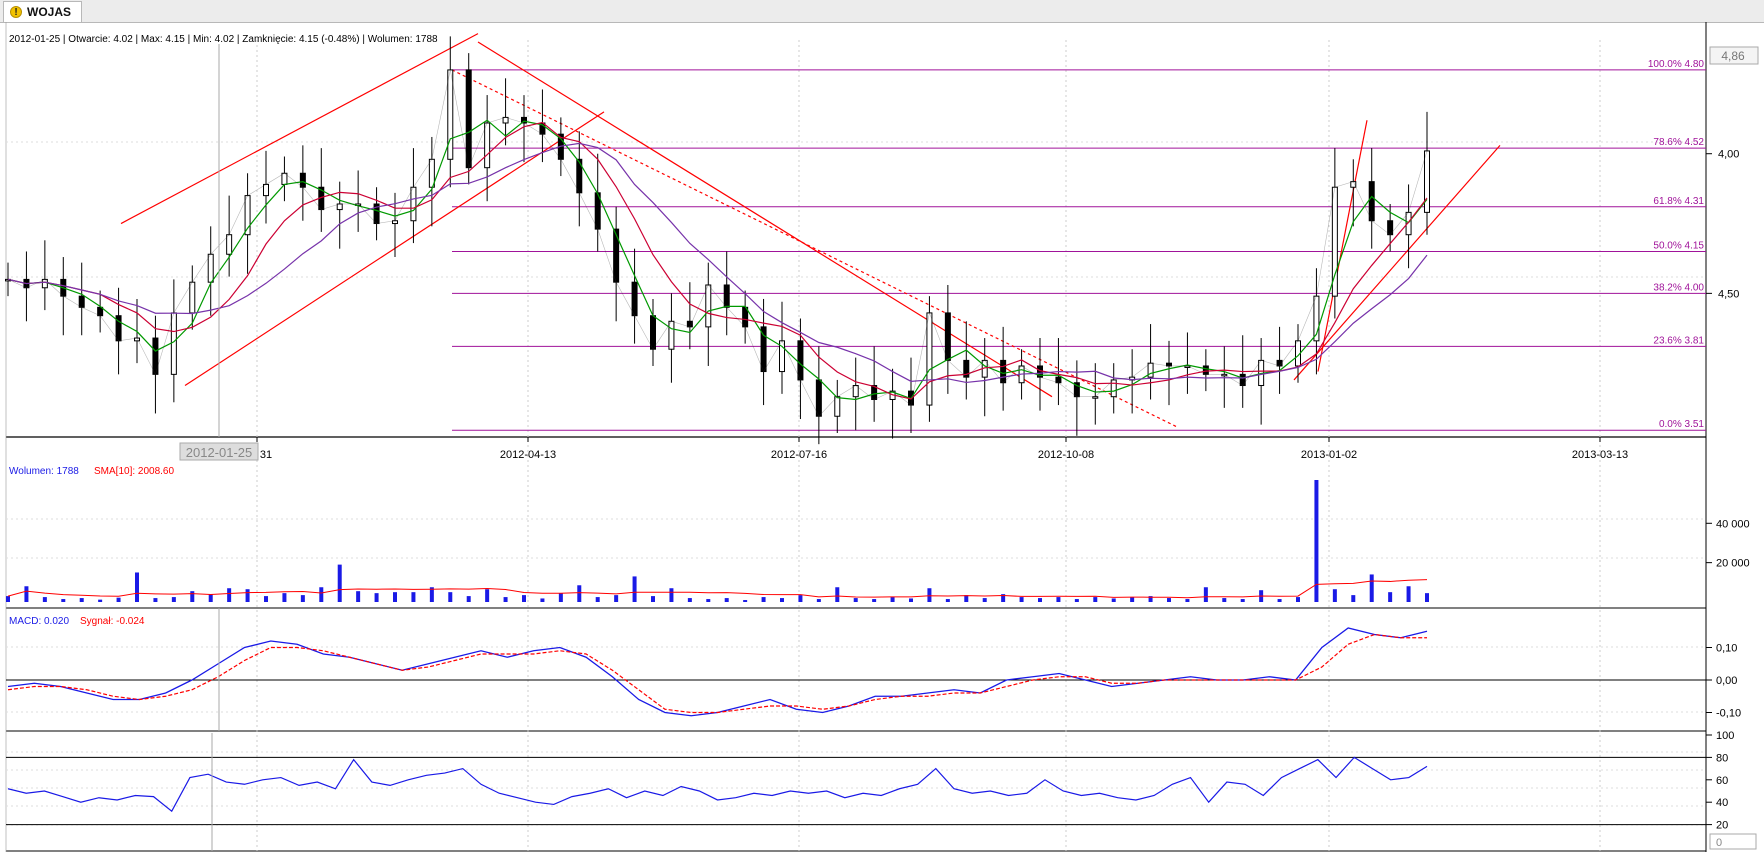 The image size is (1764, 854). What do you see at coordinates (1726, 649) in the screenshot?
I see `macd-y-tick: 0,10` at bounding box center [1726, 649].